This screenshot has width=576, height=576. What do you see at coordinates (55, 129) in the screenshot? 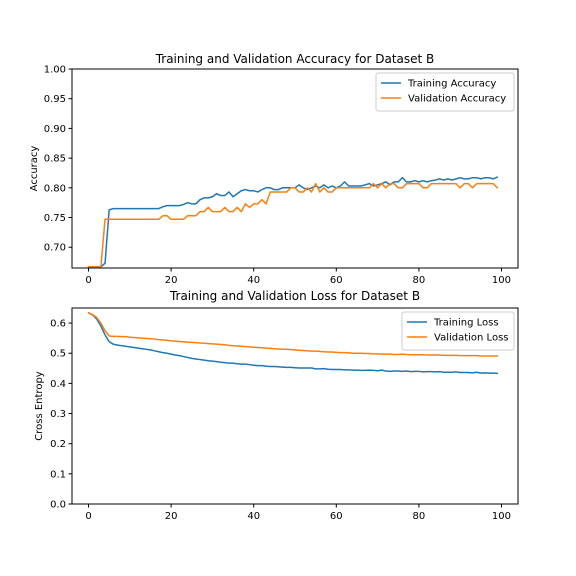
I see `y-tick-label: 0.90` at bounding box center [55, 129].